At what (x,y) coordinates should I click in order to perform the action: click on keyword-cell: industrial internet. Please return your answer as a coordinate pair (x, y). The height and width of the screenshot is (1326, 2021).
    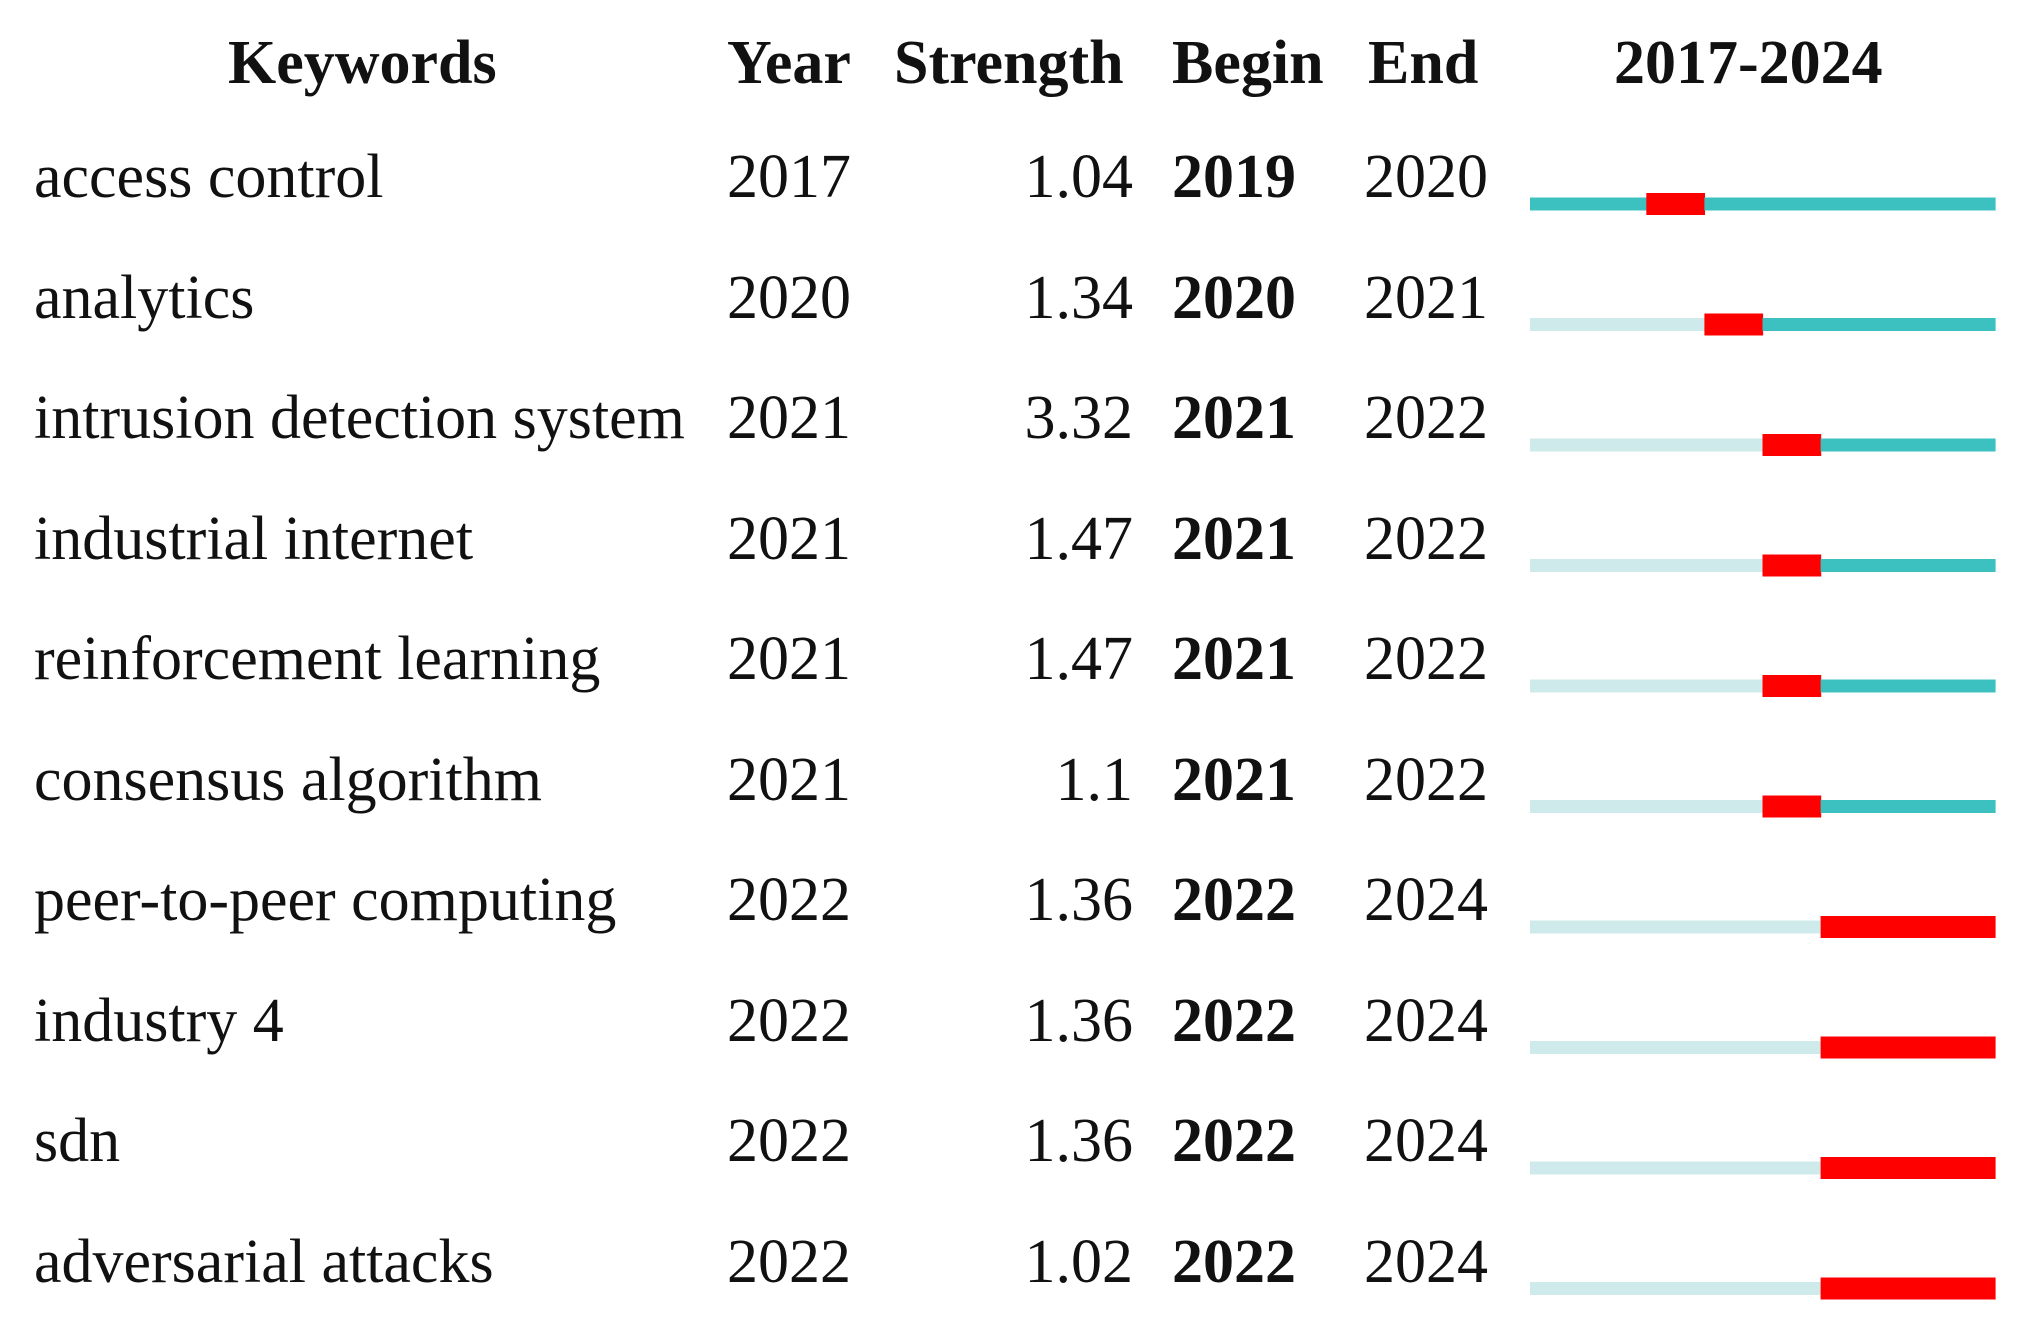
    Looking at the image, I should click on (254, 538).